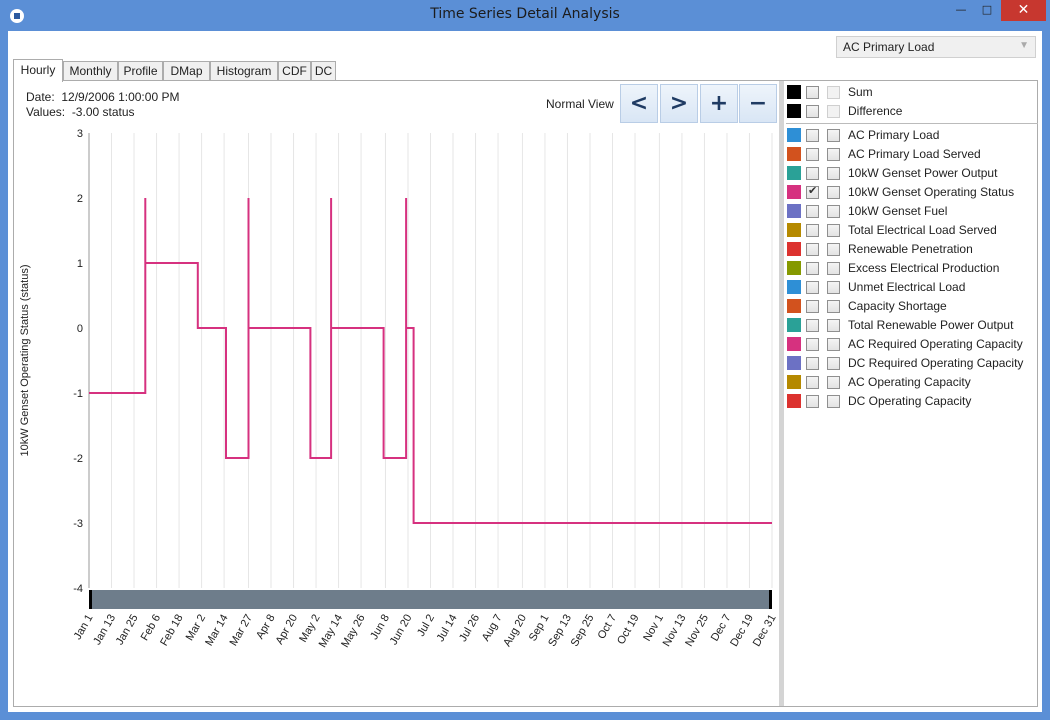  Describe the element at coordinates (907, 287) in the screenshot. I see `legend-label: Unmet Electrical Load` at that location.